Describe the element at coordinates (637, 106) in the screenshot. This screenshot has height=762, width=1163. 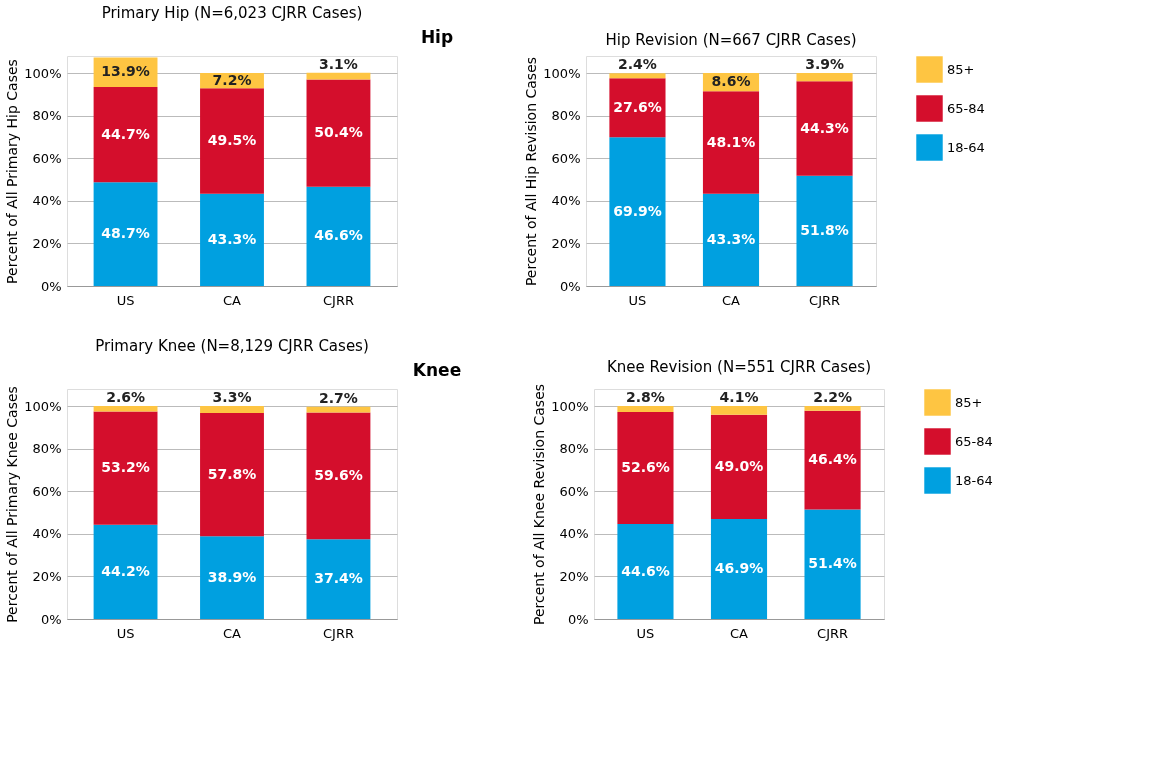
I see `data-label: 27.6%` at that location.